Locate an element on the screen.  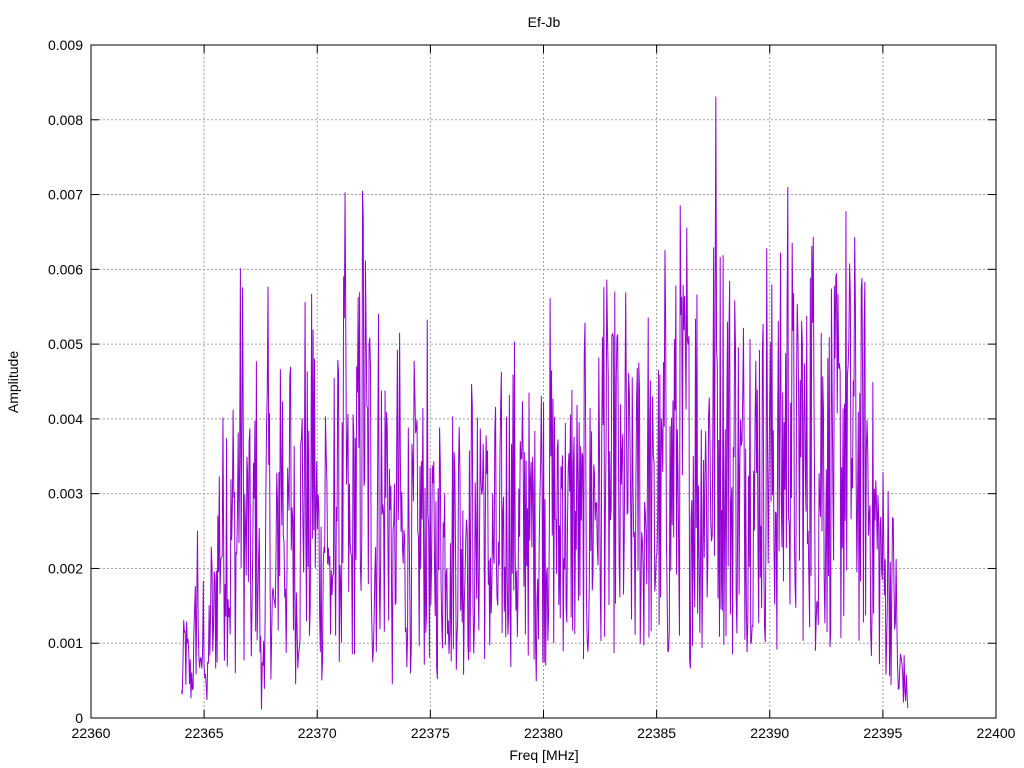
y-tick-label: 0.002 is located at coordinates (65, 568).